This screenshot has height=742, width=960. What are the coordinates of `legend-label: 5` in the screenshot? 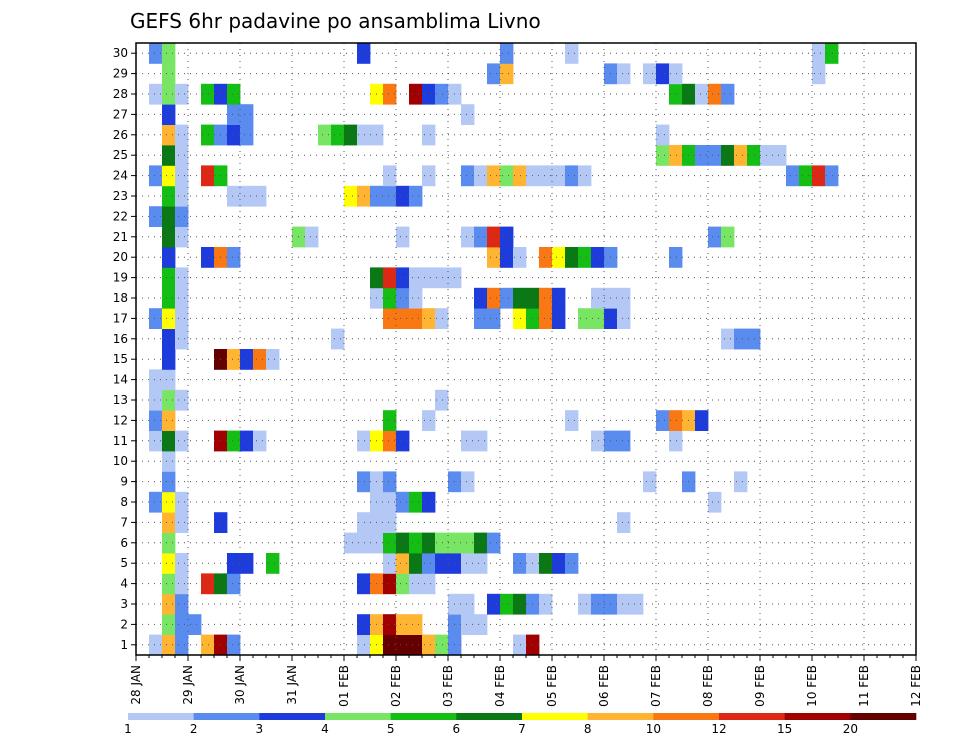 It's located at (391, 729).